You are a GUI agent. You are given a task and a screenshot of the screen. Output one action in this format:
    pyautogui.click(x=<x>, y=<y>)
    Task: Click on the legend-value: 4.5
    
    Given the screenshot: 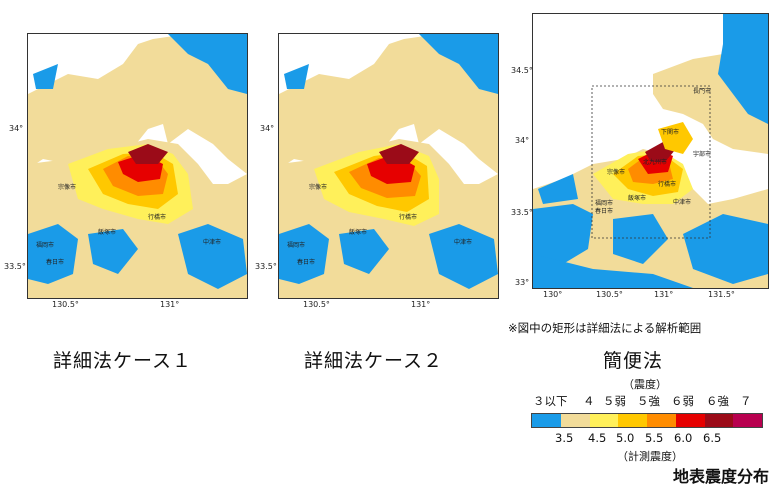 What is the action you would take?
    pyautogui.click(x=597, y=438)
    